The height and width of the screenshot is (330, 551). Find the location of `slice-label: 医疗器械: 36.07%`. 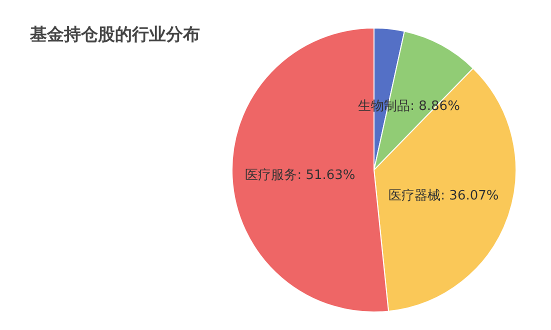

slice-label: 医疗器械: 36.07% is located at coordinates (443, 196).